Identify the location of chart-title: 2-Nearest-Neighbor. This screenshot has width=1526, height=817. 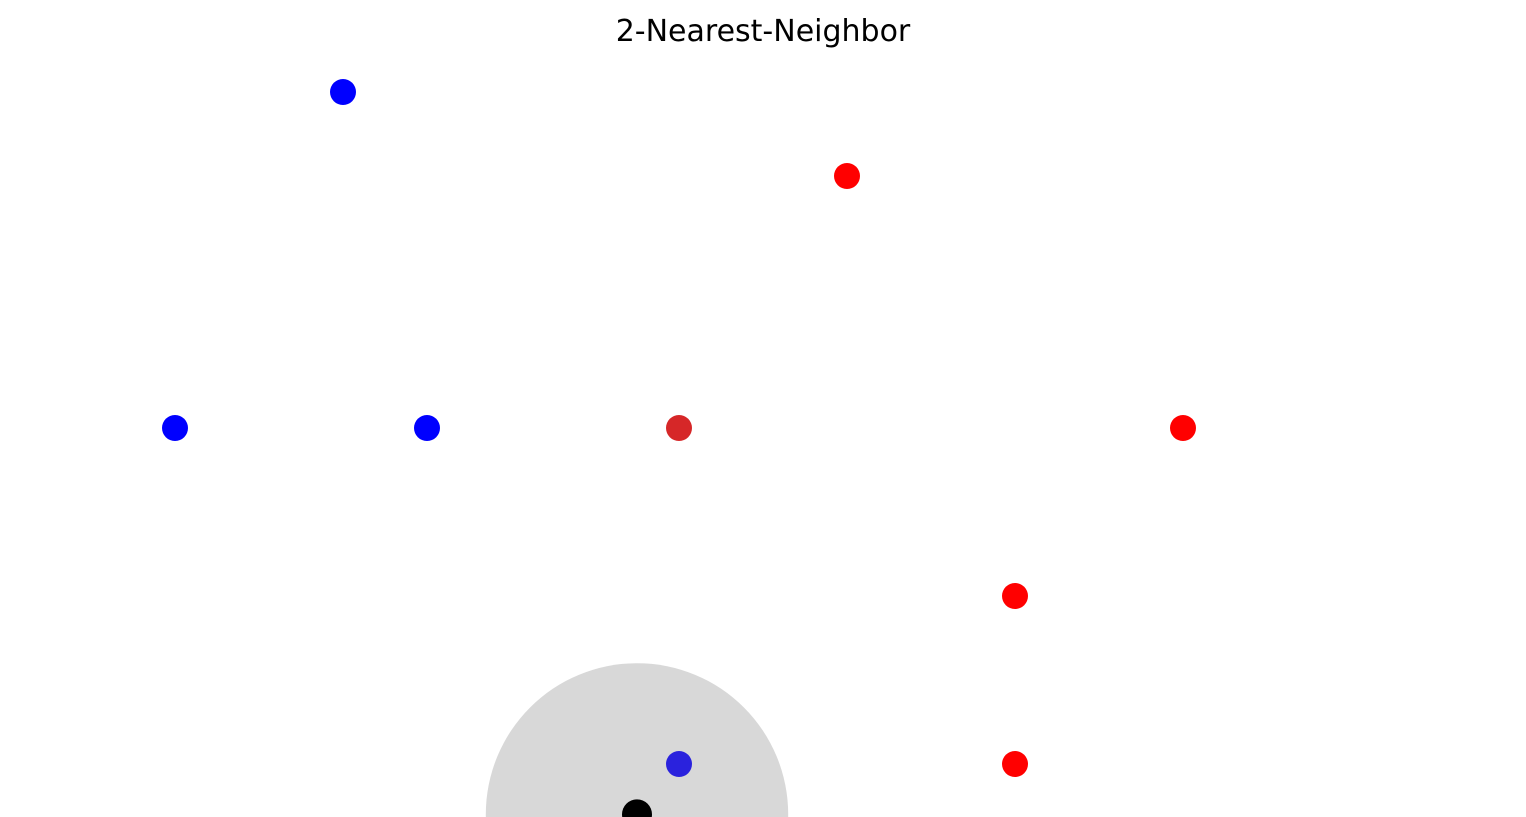
(763, 31).